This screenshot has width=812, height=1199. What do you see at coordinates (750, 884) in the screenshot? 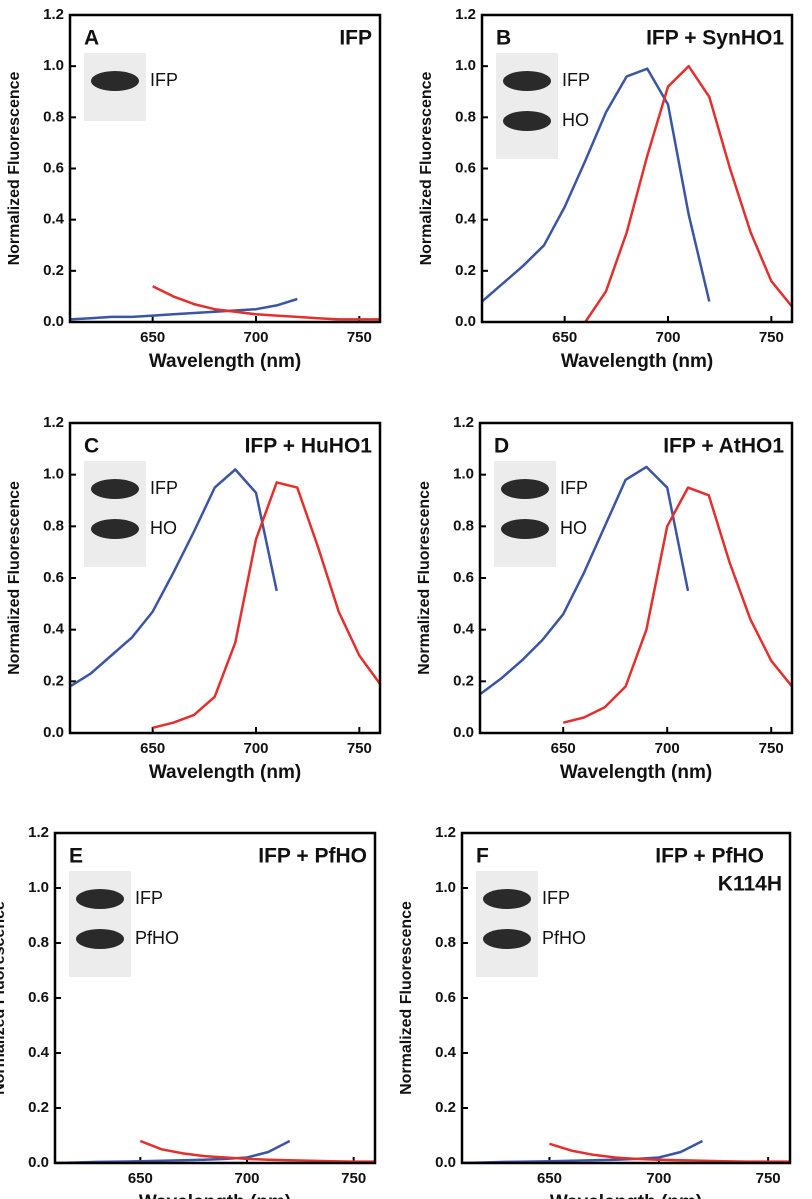
I see `panel-subtitle: K114H` at bounding box center [750, 884].